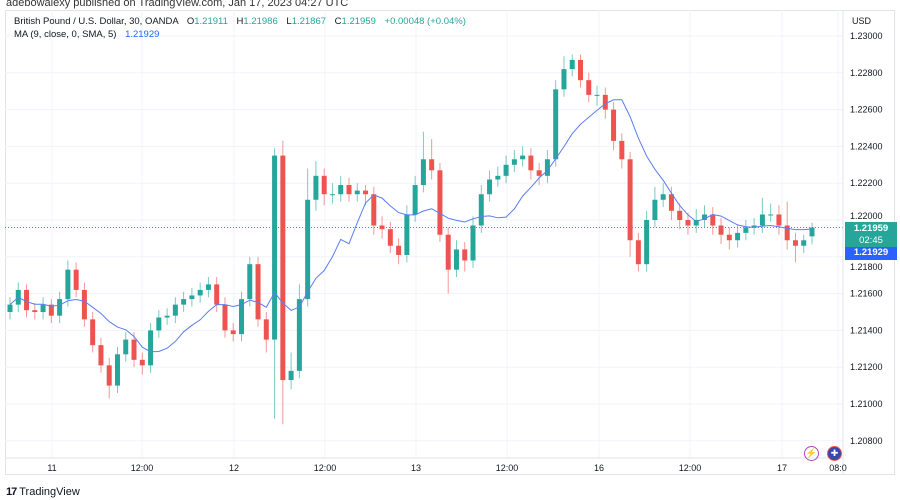  I want to click on last-price-badge: 1.21959 02:45, so click(871, 234).